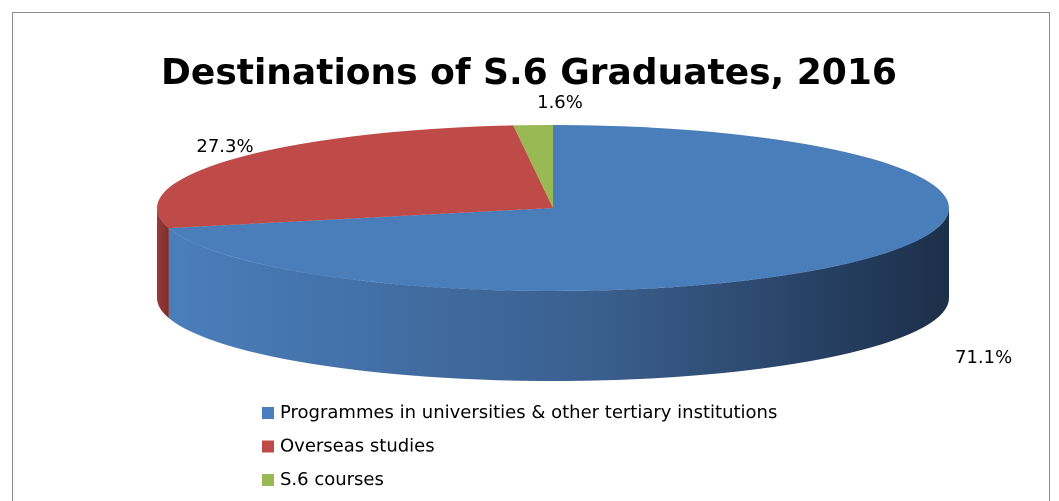 Image resolution: width=1059 pixels, height=501 pixels. I want to click on legend-label: S.6 courses, so click(332, 479).